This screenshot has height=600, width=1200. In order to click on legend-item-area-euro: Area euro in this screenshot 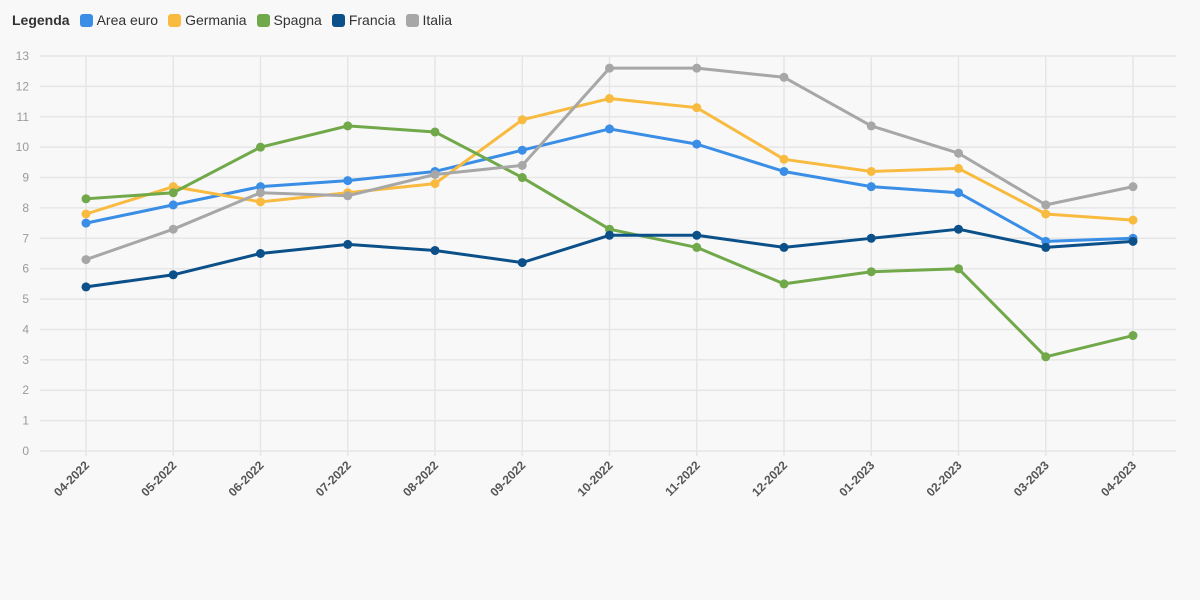, I will do `click(119, 20)`.